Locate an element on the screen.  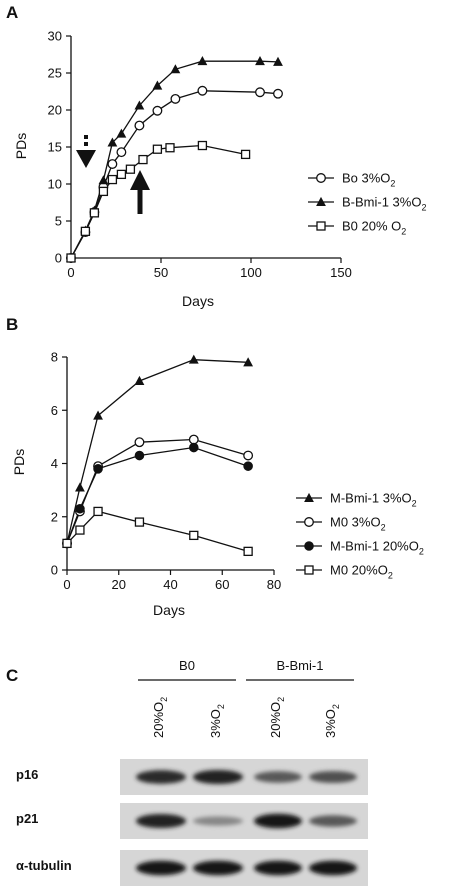
blot-row-2: α-tubulin is located at coordinates (192, 868).